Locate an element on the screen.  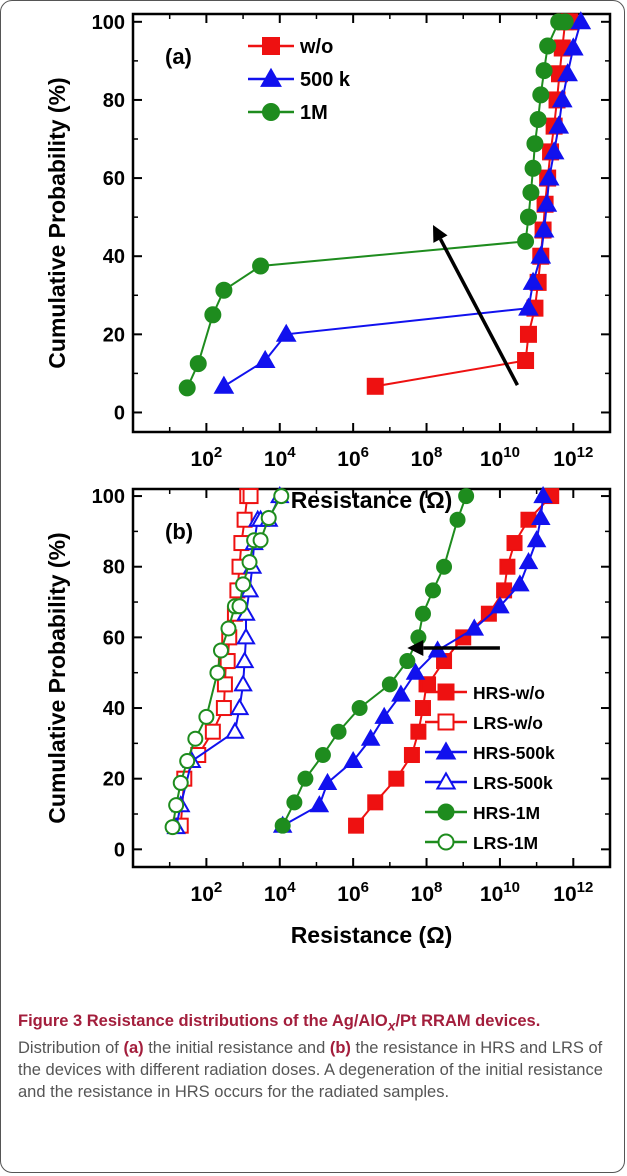
x-tick-label: 10⁶ is located at coordinates (353, 892).